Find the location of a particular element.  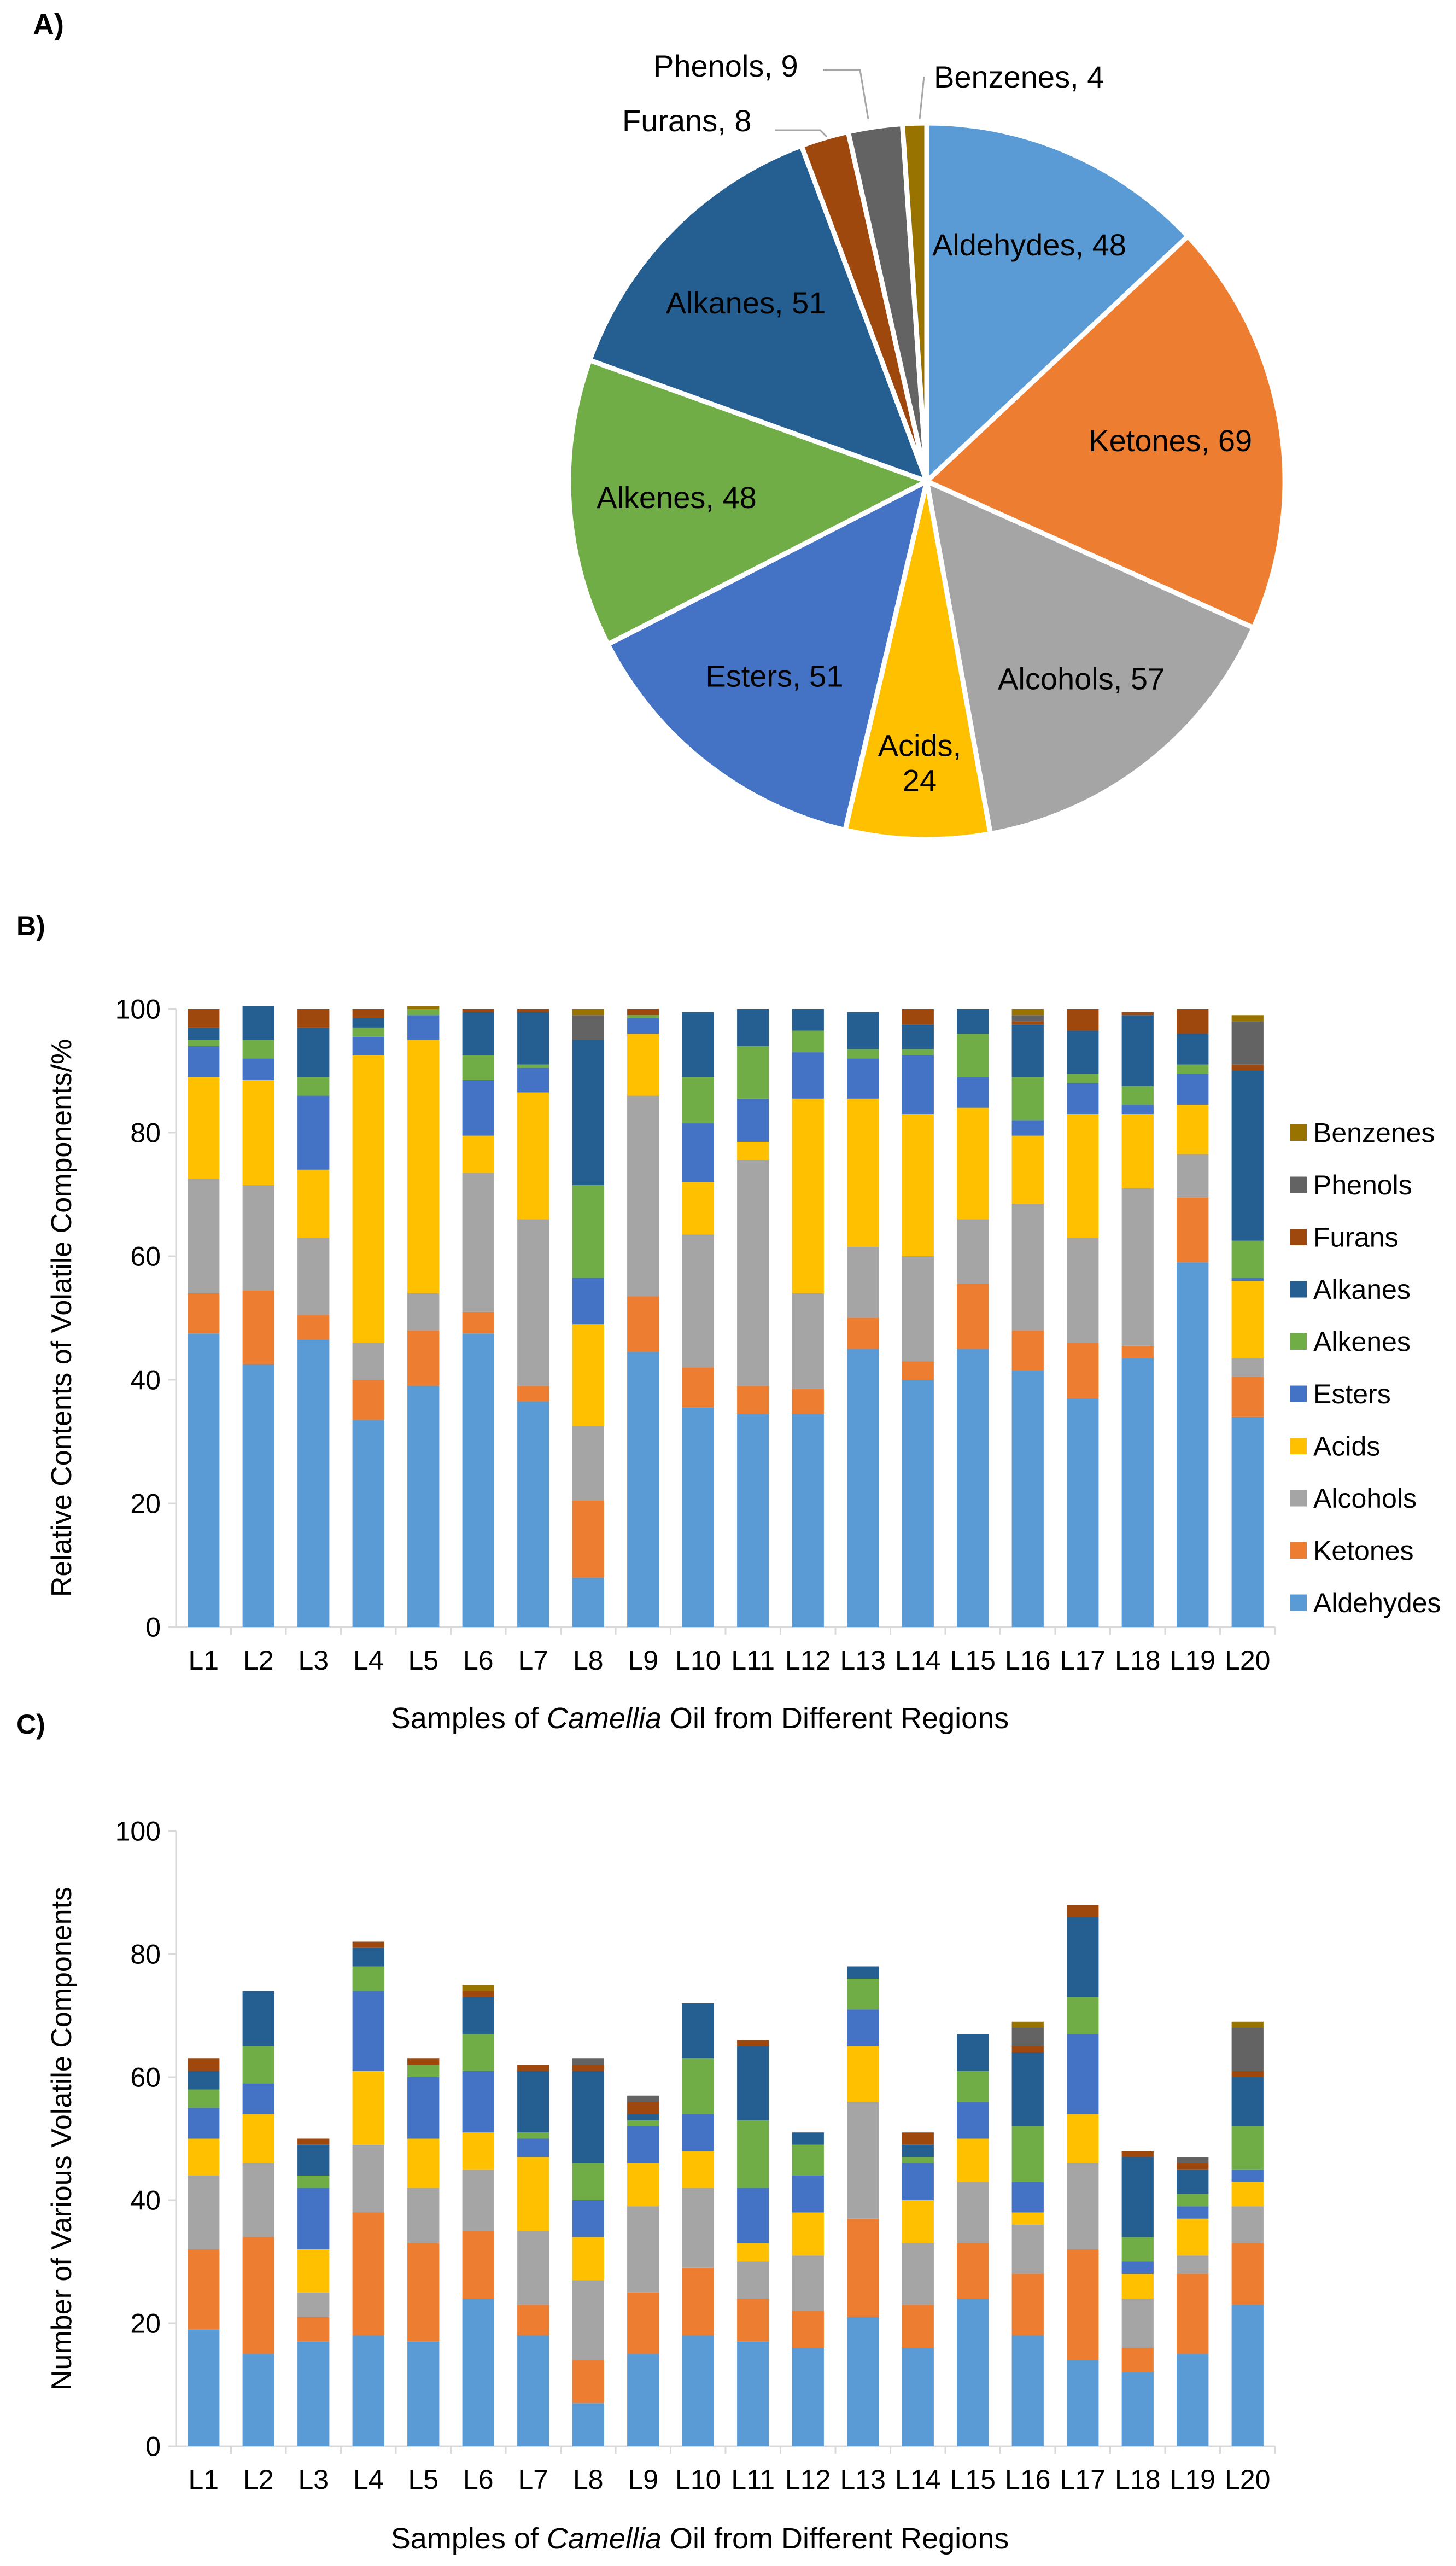

chart-b-ytick-label: 20 is located at coordinates (145, 1504).